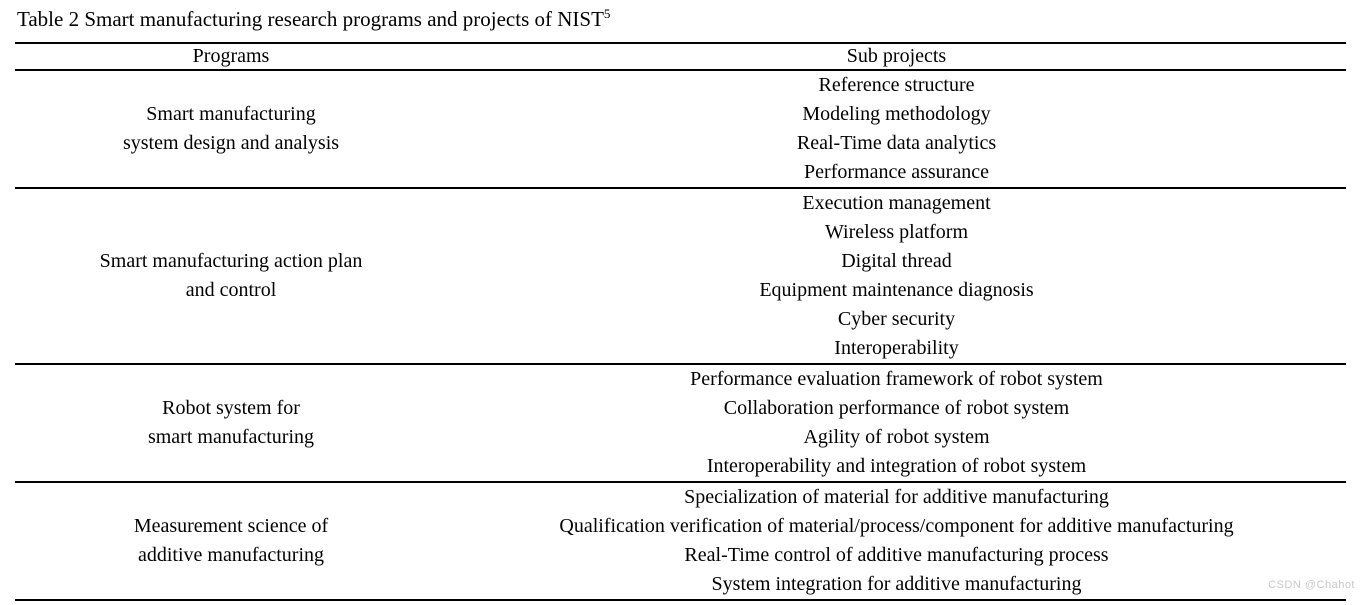  Describe the element at coordinates (896, 85) in the screenshot. I see `subproject-item: Reference structure` at that location.